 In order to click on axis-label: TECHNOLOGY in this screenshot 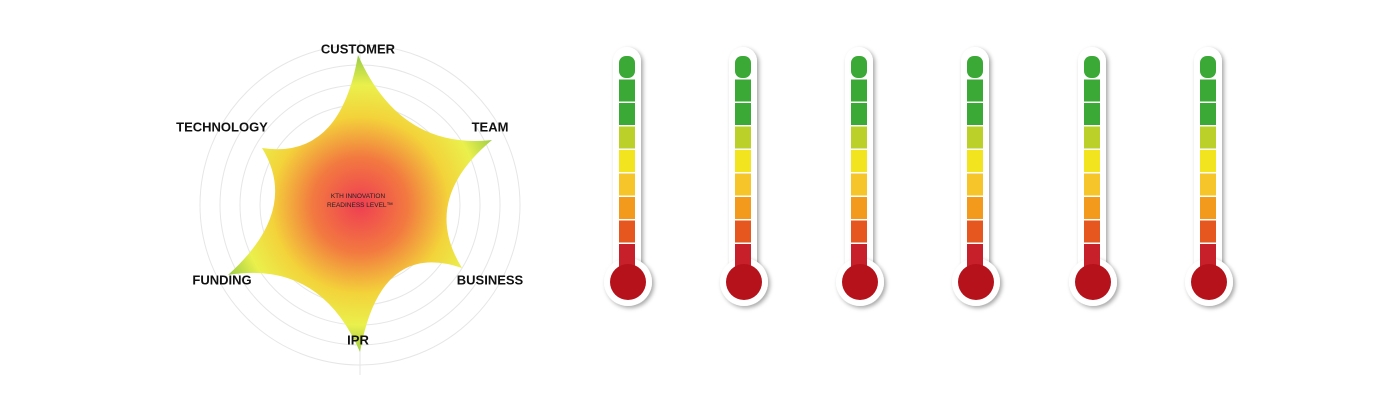, I will do `click(222, 126)`.